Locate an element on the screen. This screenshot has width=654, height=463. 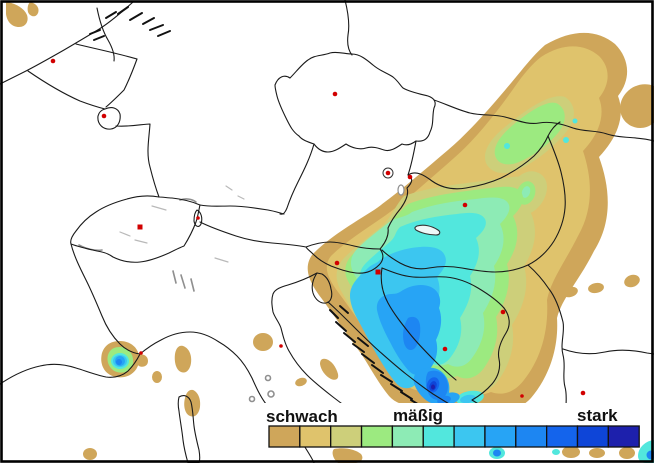
city-ring is located at coordinates (388, 173).